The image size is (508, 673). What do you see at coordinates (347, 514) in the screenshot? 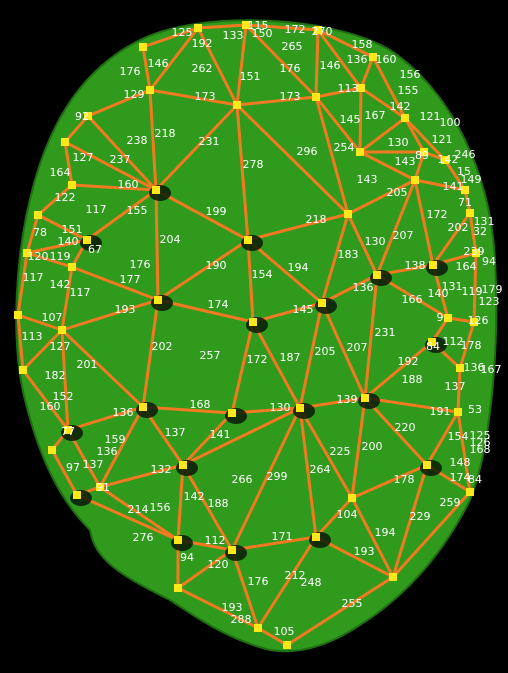
I see `edge-label: 104` at bounding box center [347, 514].